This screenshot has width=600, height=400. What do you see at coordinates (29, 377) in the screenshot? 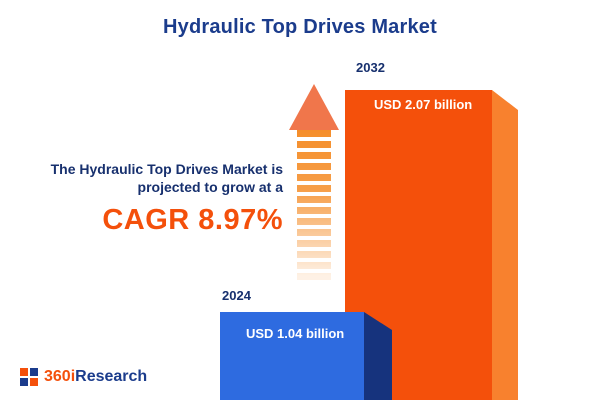
I see `logo-grid-icon` at bounding box center [29, 377].